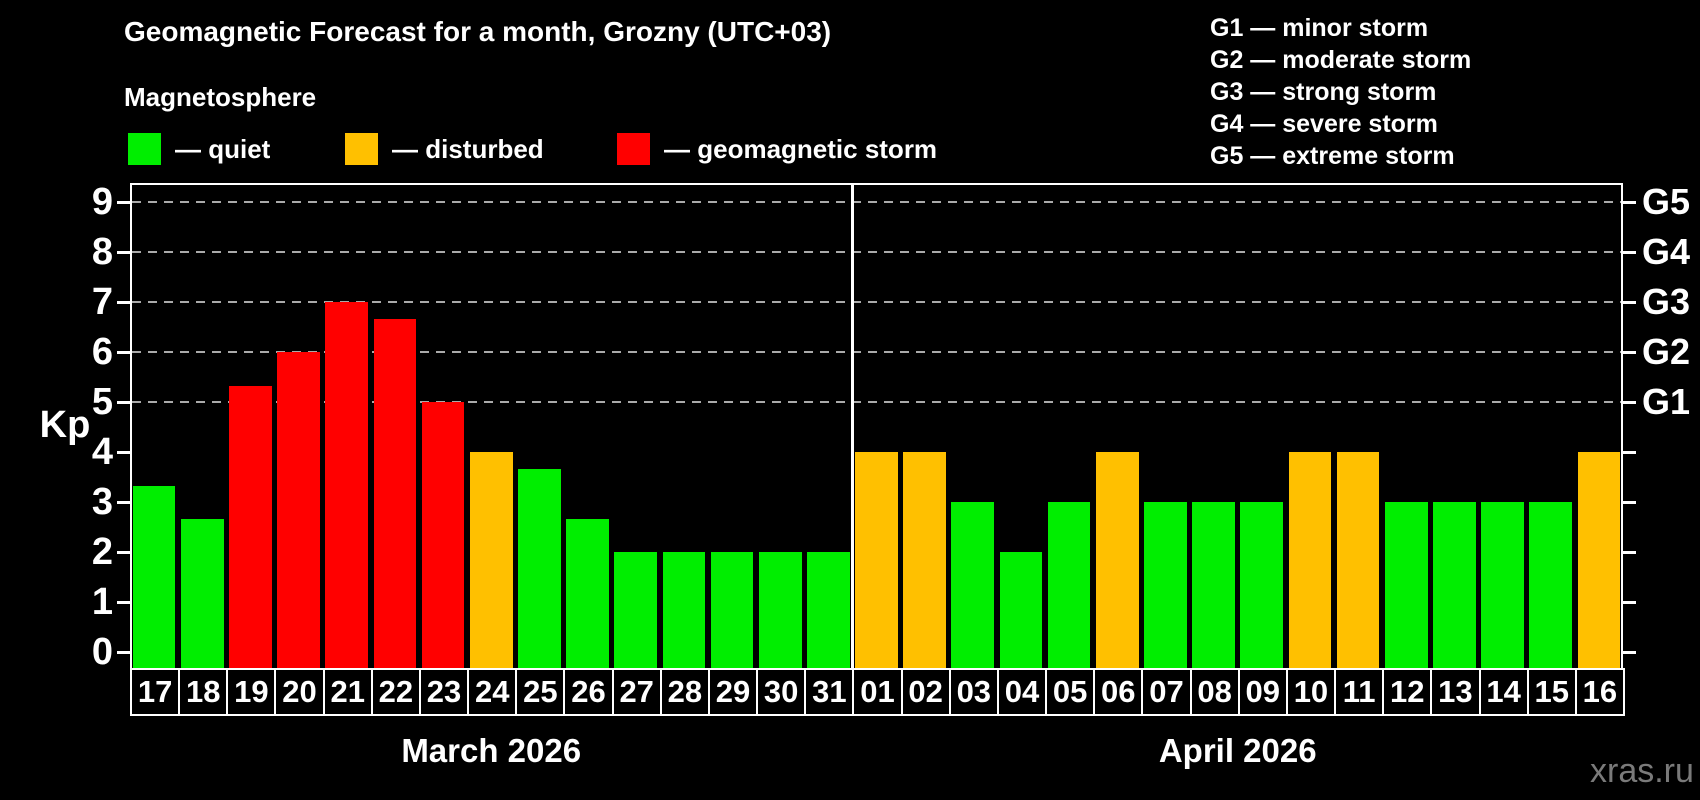 The width and height of the screenshot is (1700, 800). Describe the element at coordinates (395, 692) in the screenshot. I see `date-box-22: 22` at that location.